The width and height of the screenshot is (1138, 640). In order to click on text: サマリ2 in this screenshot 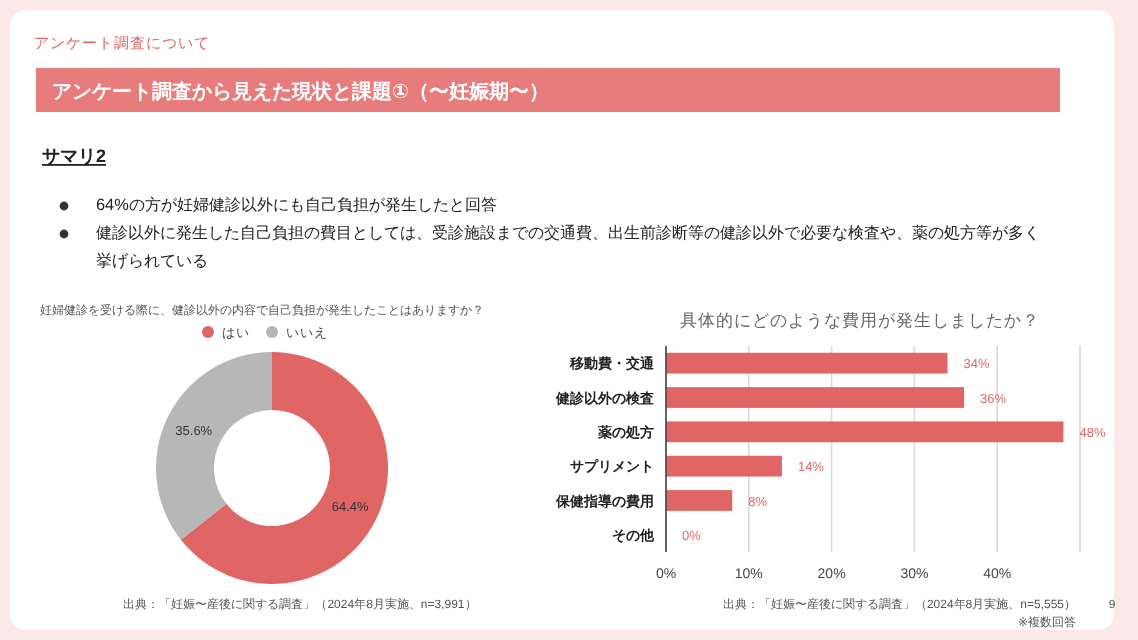, I will do `click(74, 156)`.